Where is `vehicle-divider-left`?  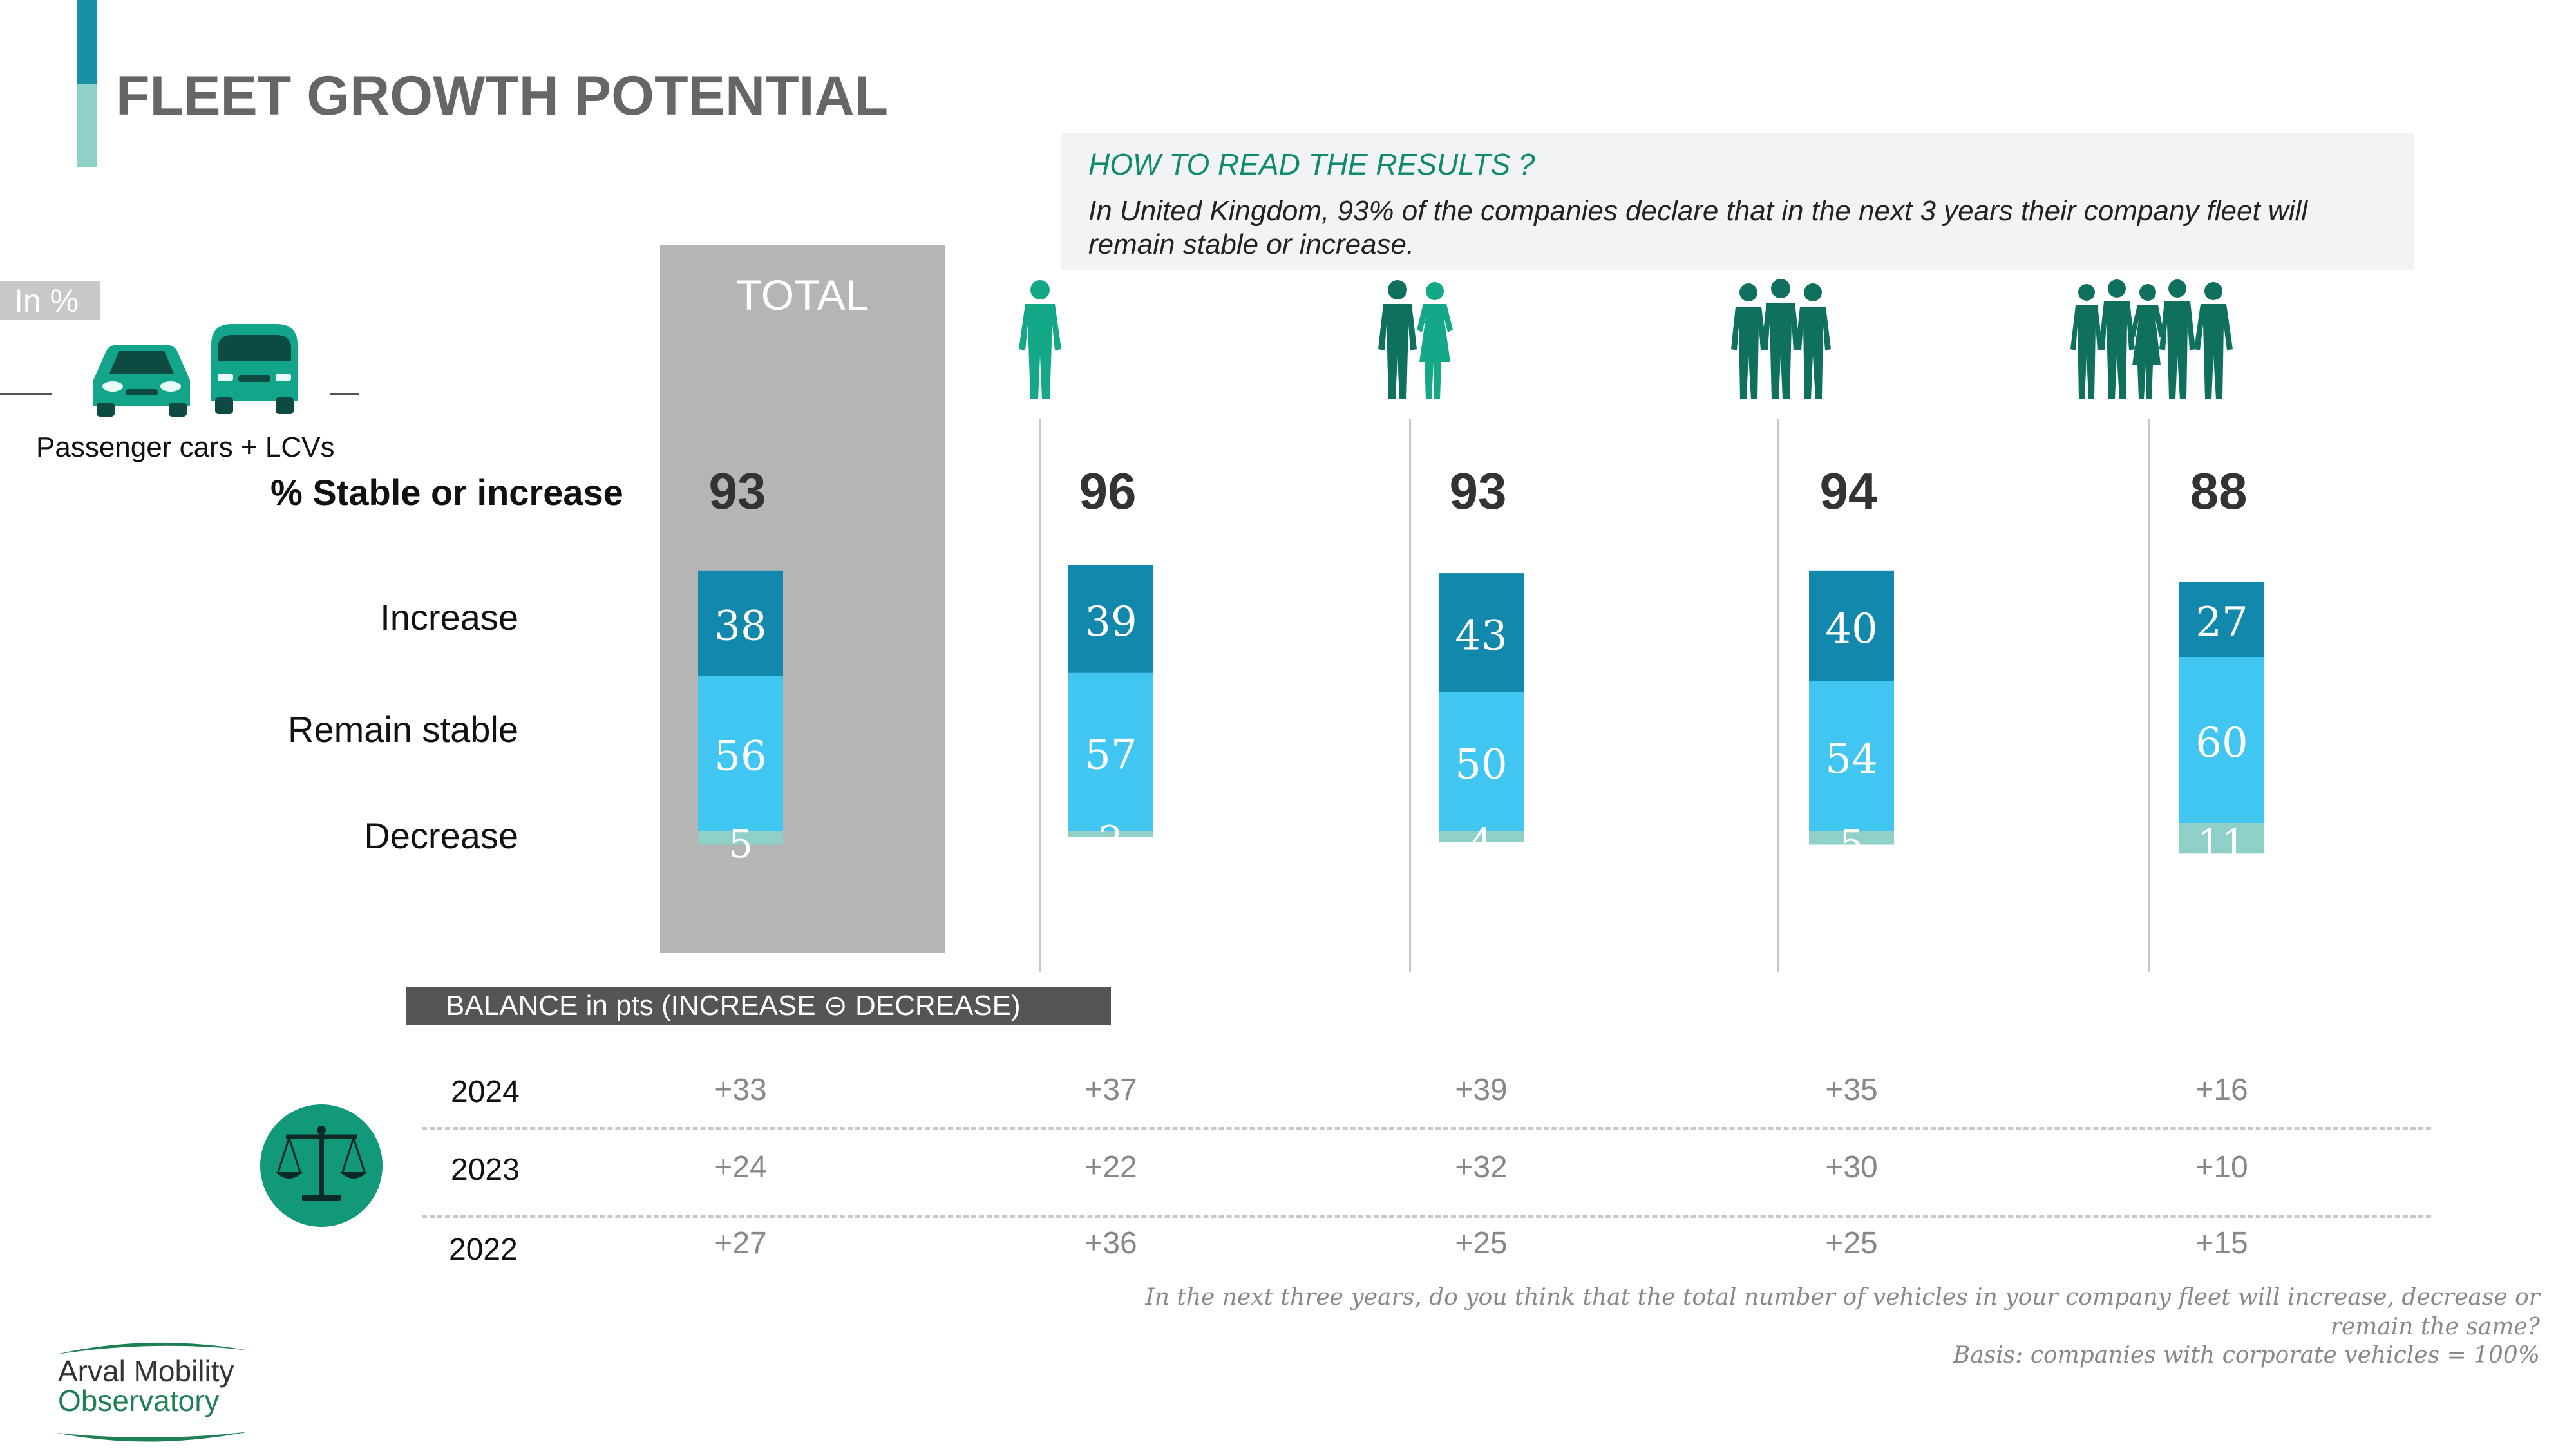
vehicle-divider-left is located at coordinates (26, 394).